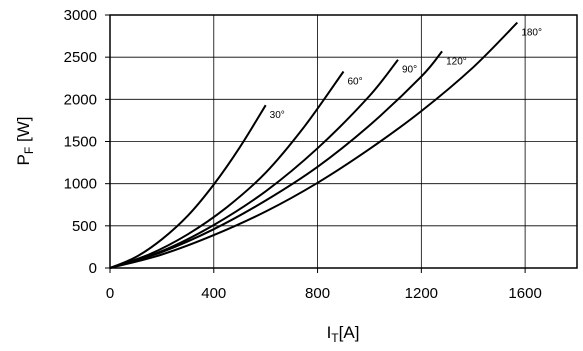  What do you see at coordinates (409, 70) in the screenshot?
I see `series-label: 90°` at bounding box center [409, 70].